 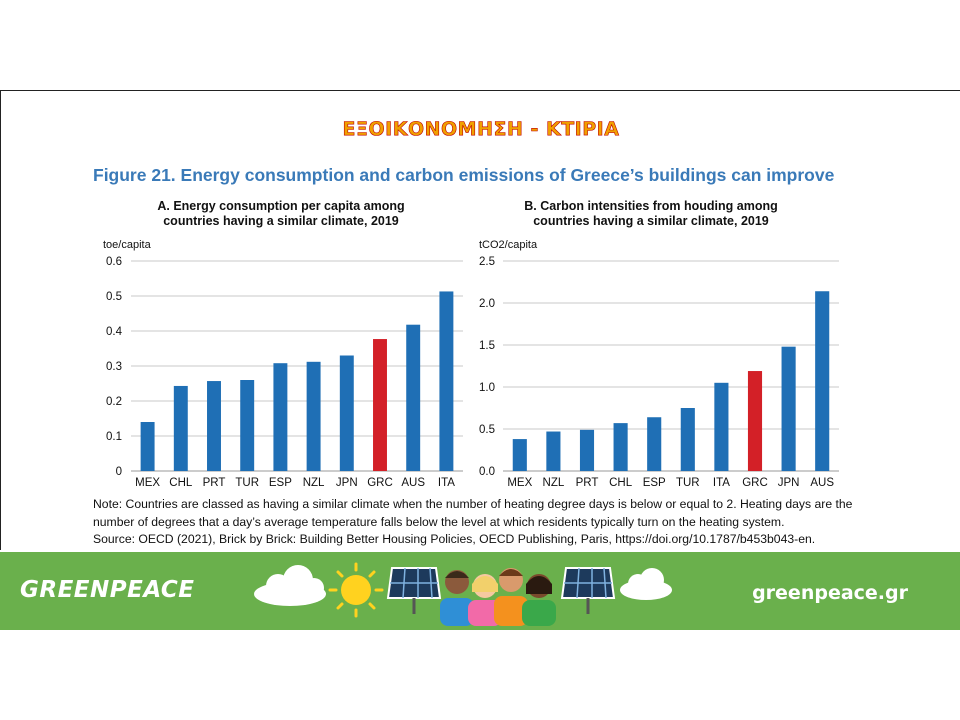 I want to click on panel-b-xtick-label: AUS, so click(x=822, y=483).